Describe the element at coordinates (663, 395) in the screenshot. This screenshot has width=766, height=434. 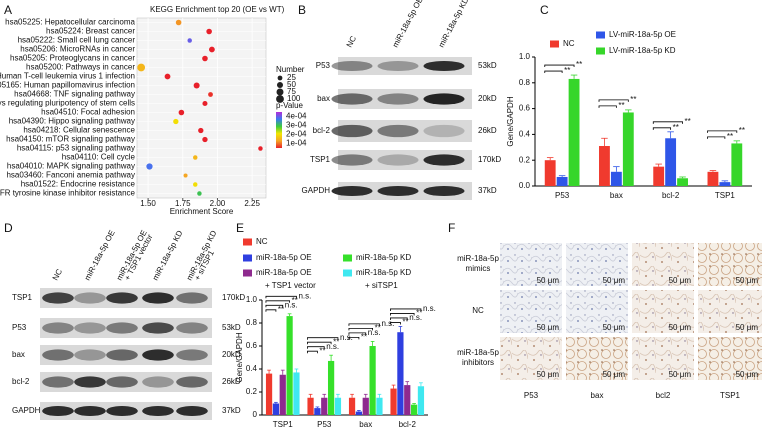
I see `column-label: bcl2` at that location.